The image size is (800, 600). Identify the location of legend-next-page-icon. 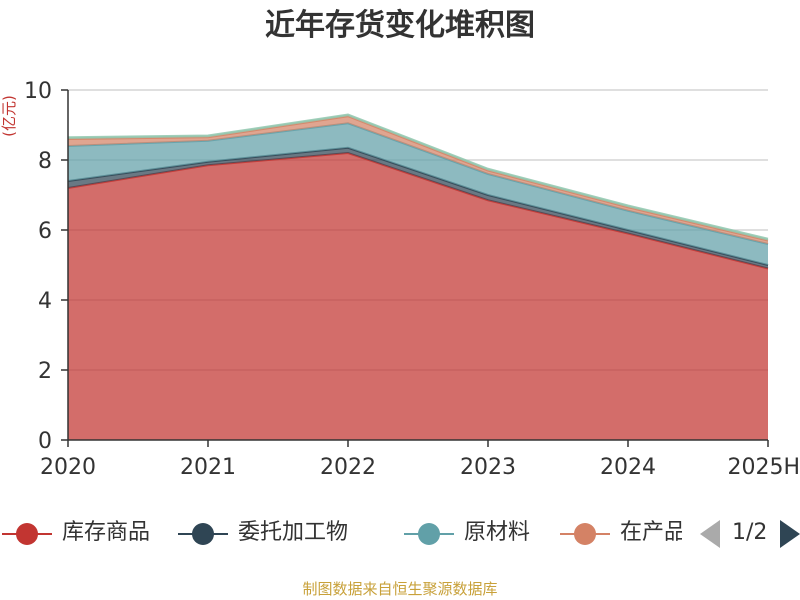
(790, 534).